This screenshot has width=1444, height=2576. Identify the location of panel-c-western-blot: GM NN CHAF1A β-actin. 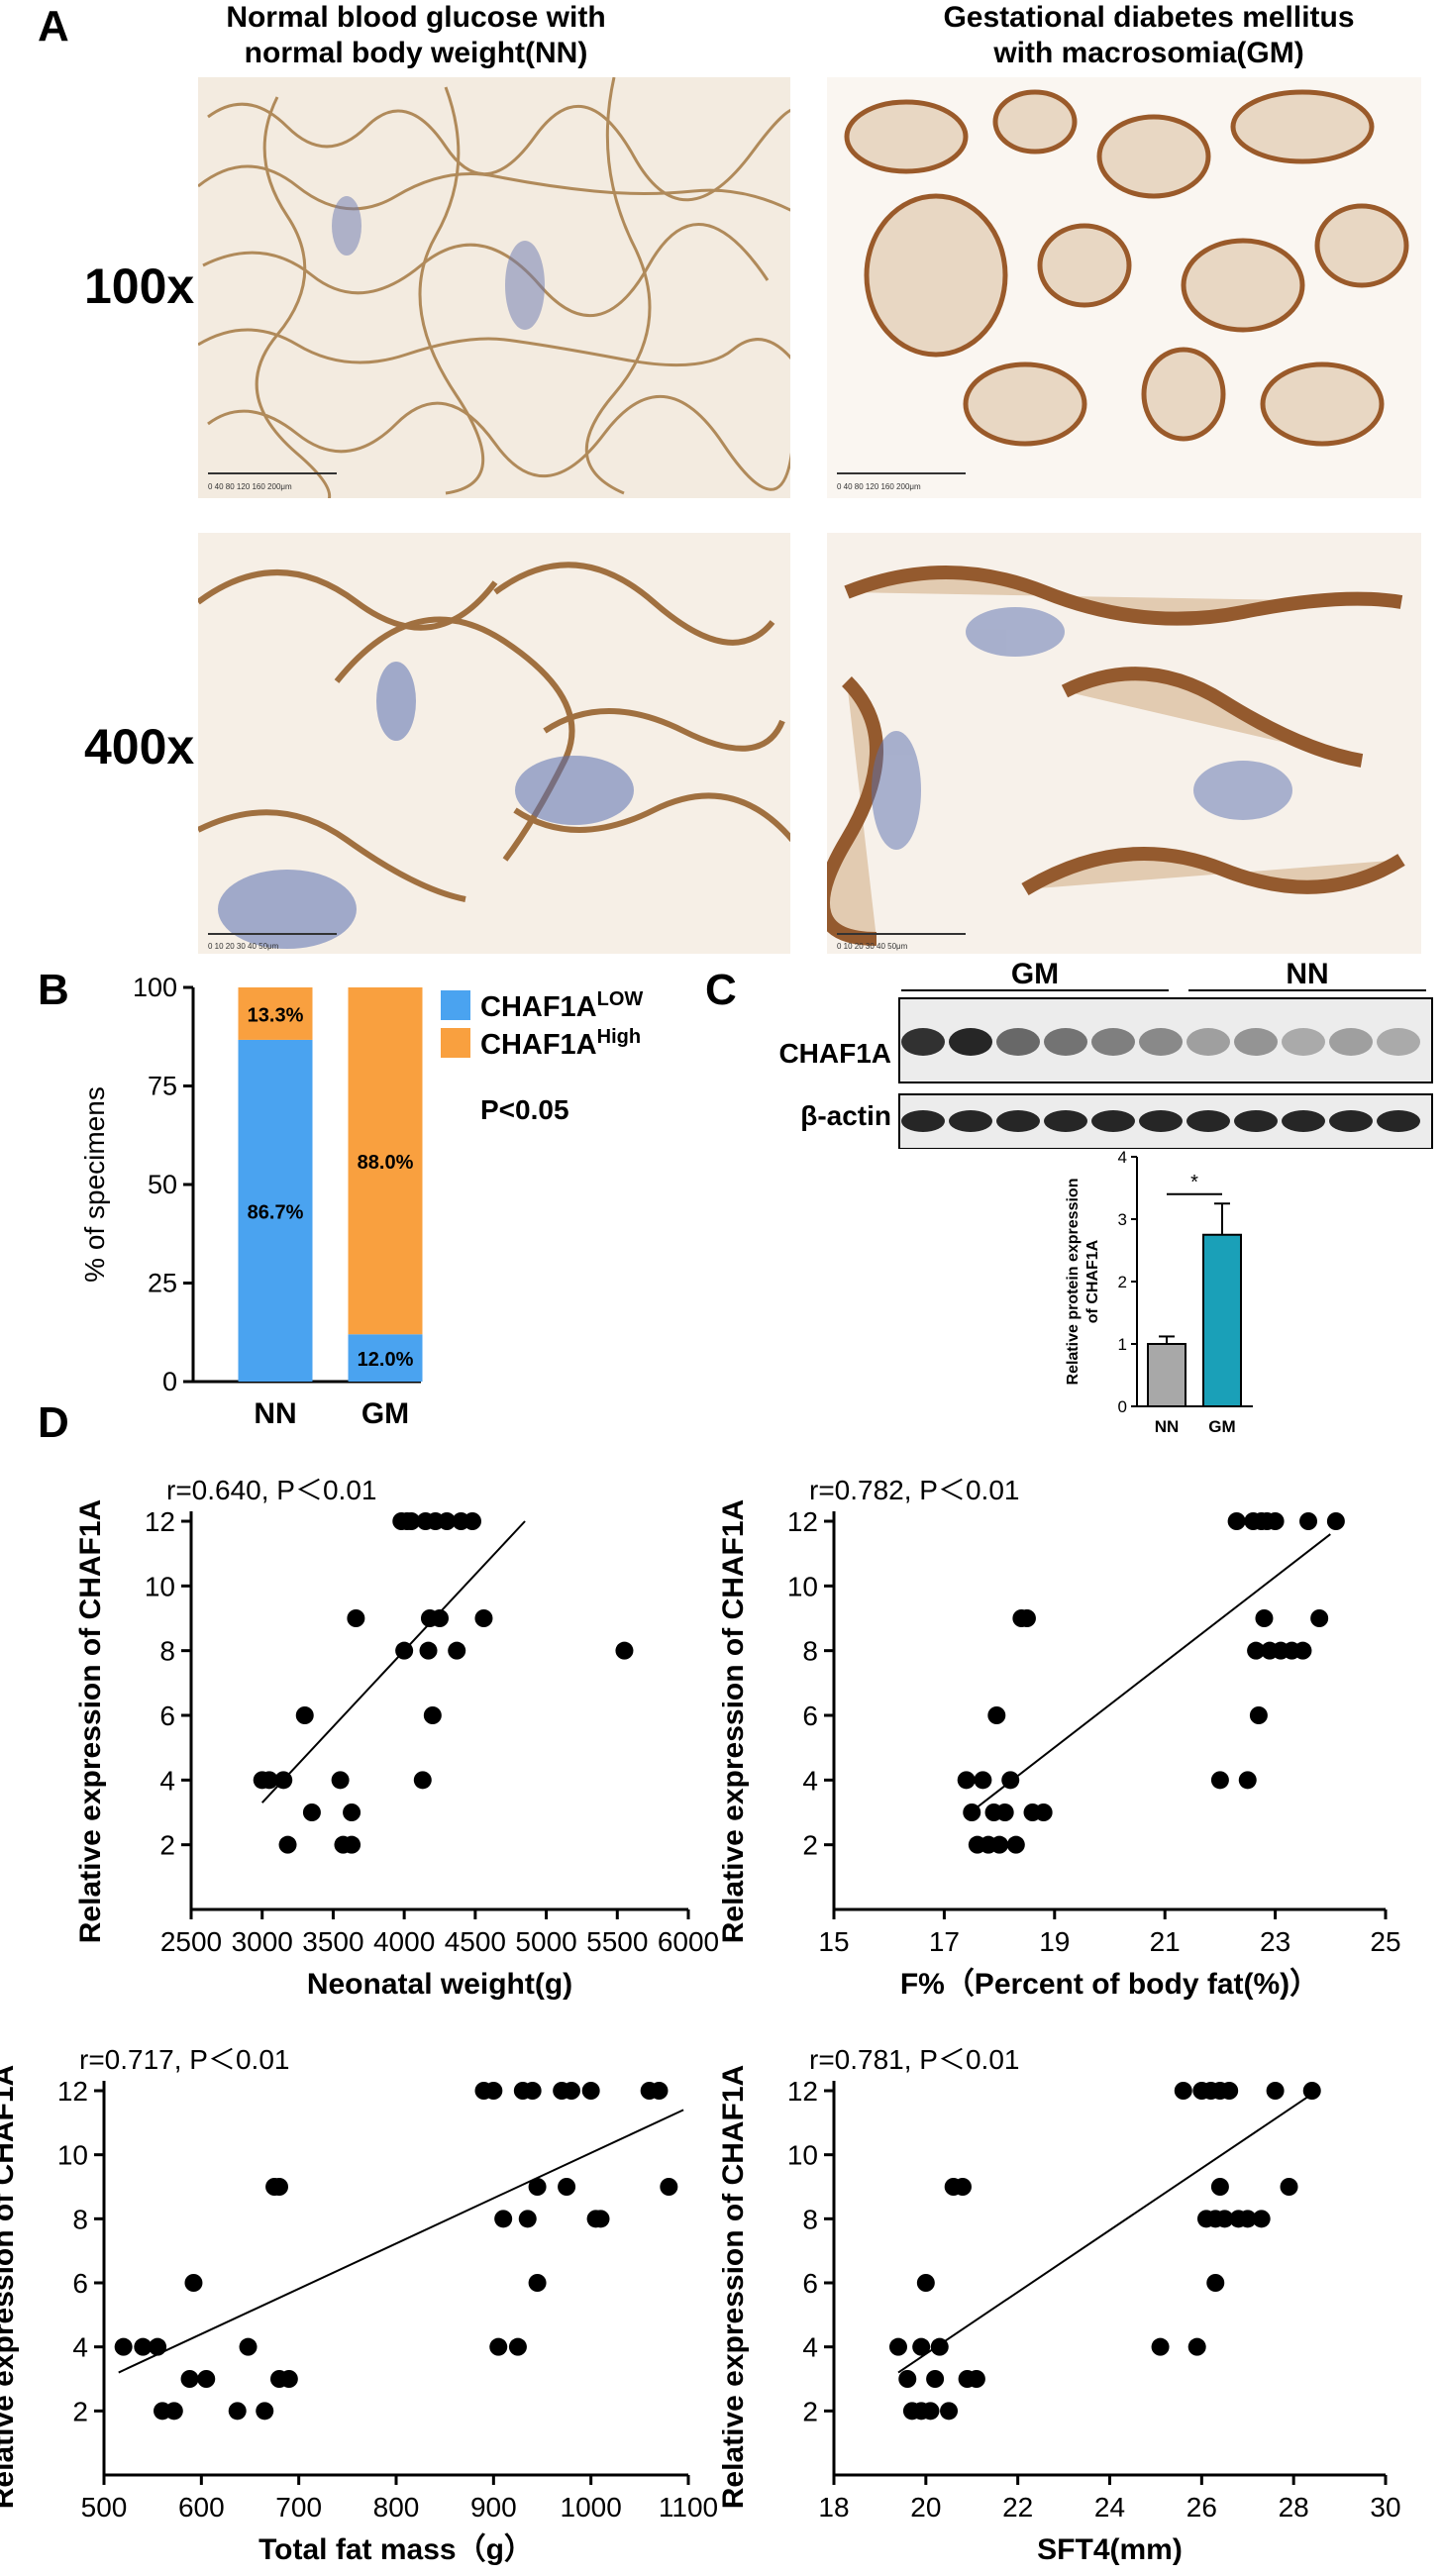
(1105, 1053).